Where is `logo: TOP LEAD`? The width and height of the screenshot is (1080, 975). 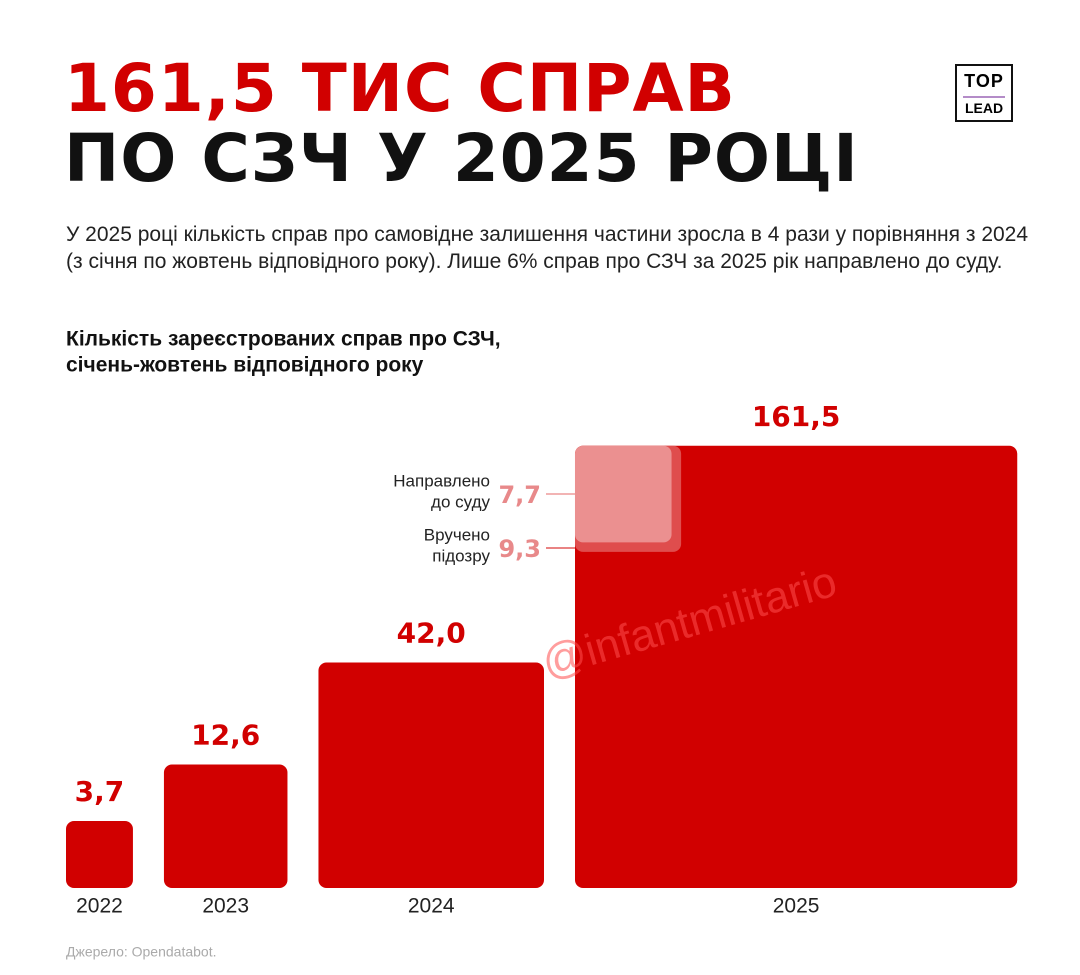 logo: TOP LEAD is located at coordinates (984, 93).